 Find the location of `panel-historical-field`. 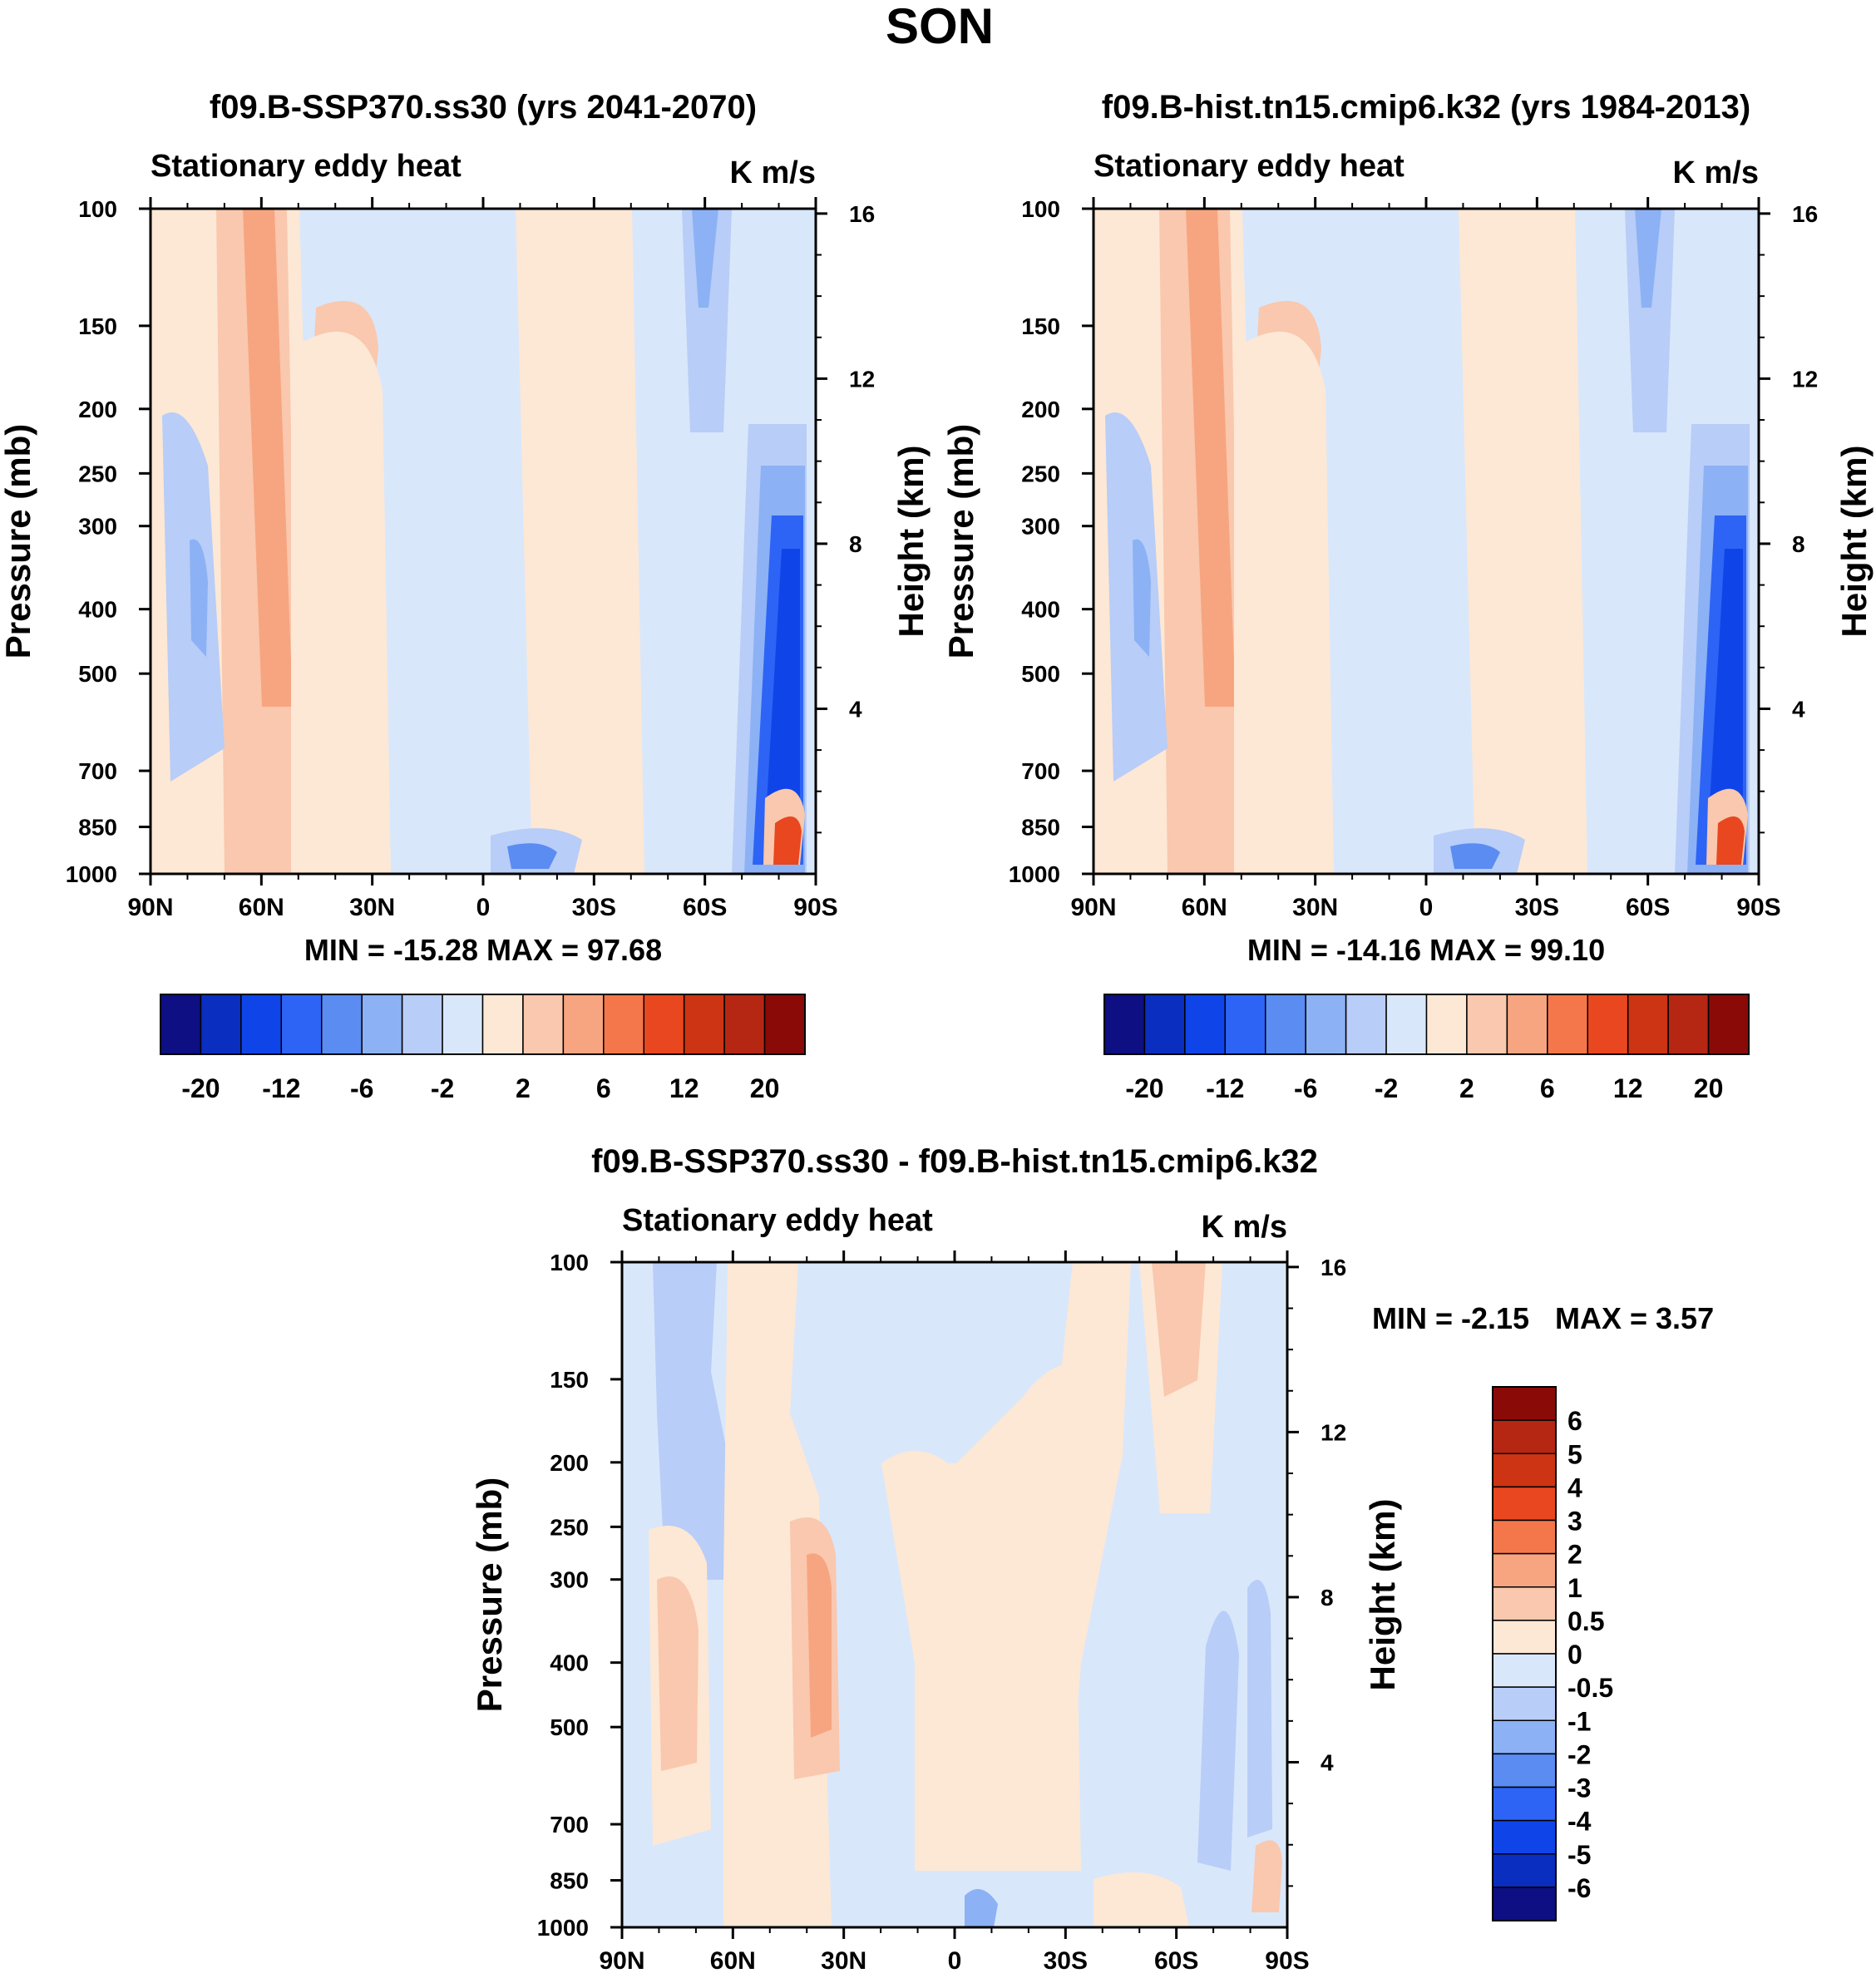

panel-historical-field is located at coordinates (1426, 541).